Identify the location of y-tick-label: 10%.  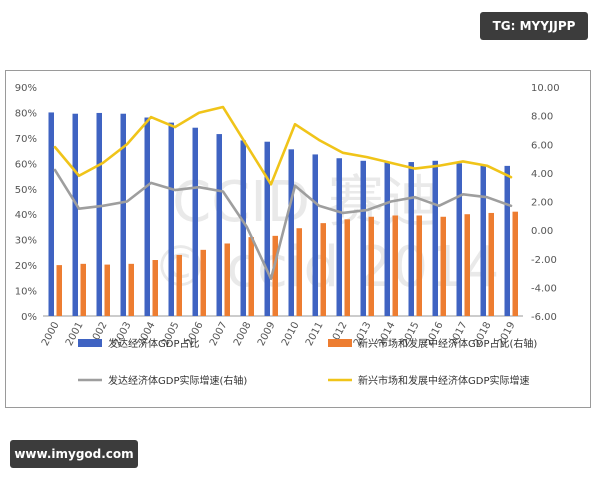
(26, 292).